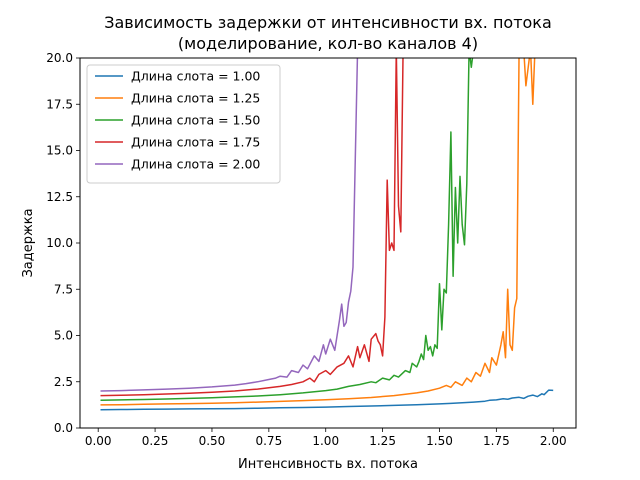 This screenshot has width=640, height=480. Describe the element at coordinates (59, 197) in the screenshot. I see `y-tick-label: 12.5` at that location.